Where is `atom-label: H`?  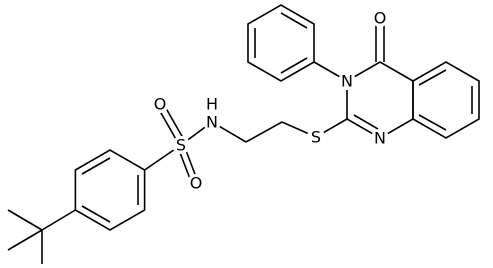 atom-label: H is located at coordinates (212, 104).